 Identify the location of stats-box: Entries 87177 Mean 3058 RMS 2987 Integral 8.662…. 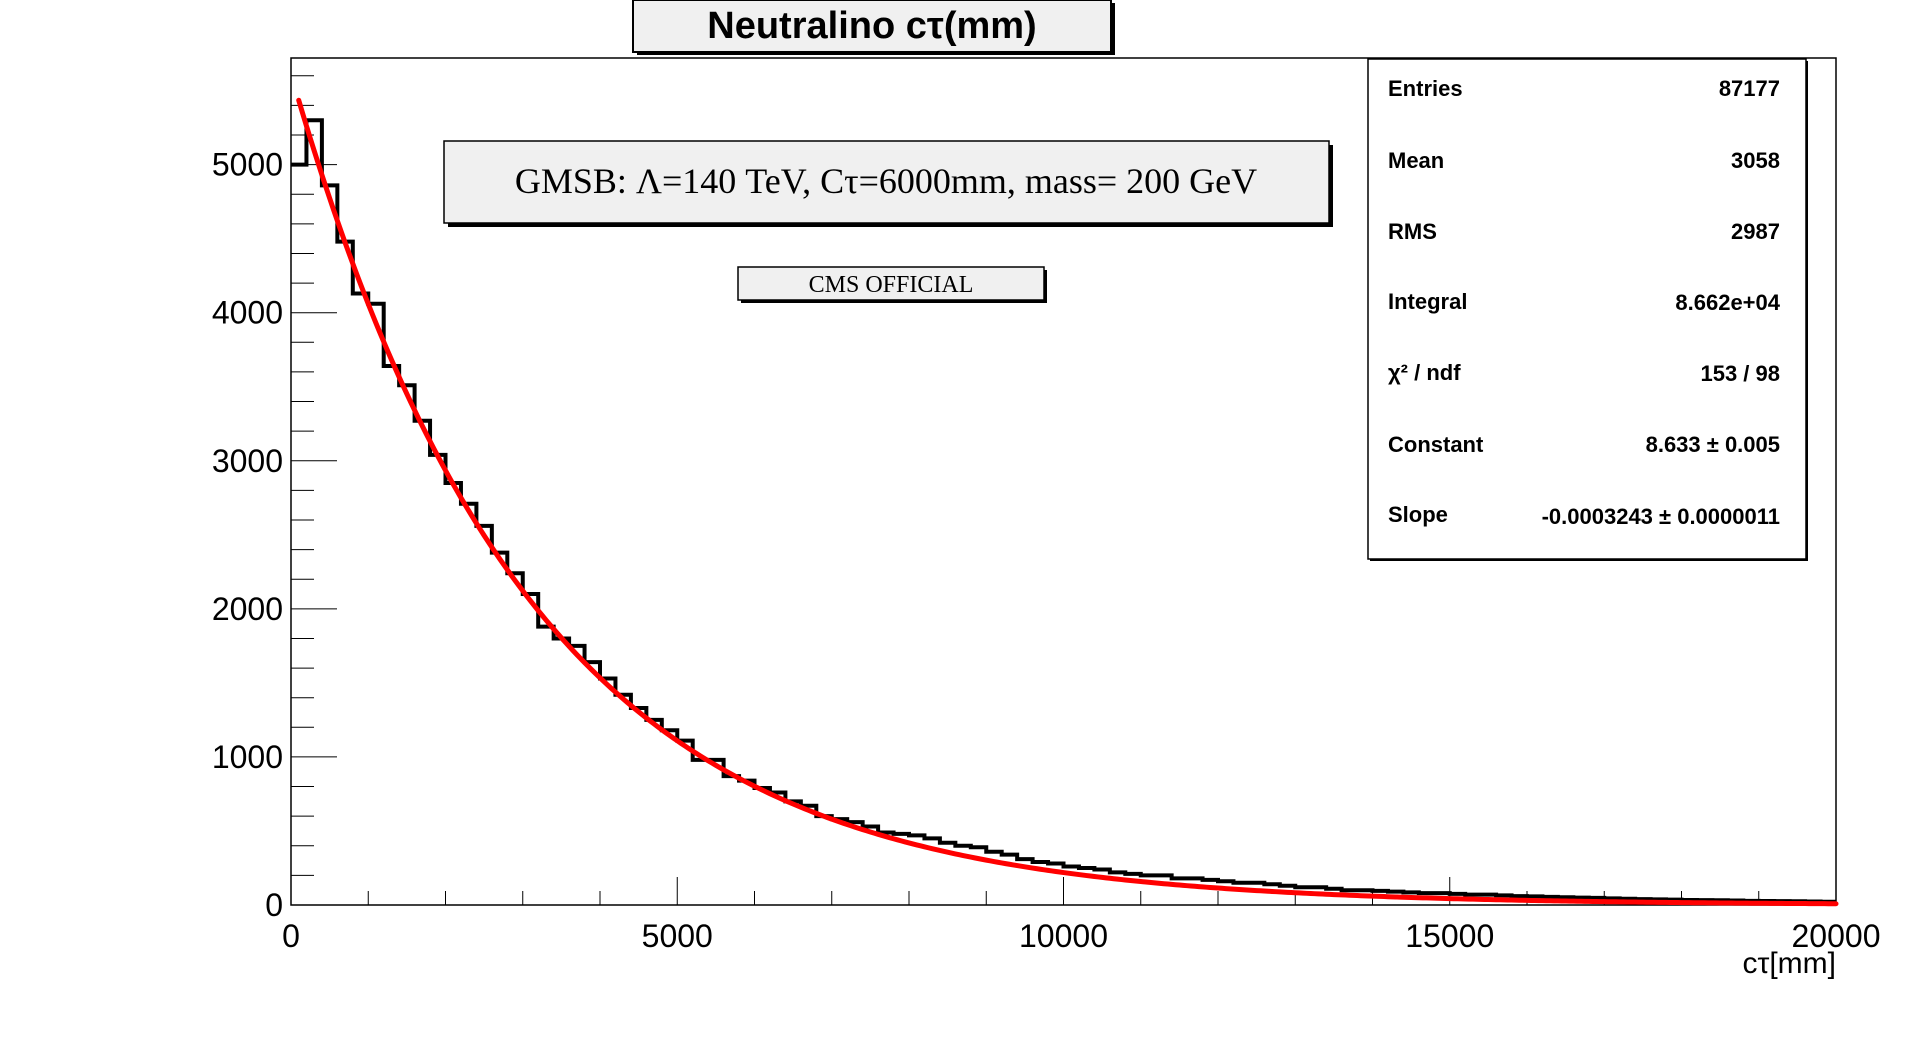
(1587, 309).